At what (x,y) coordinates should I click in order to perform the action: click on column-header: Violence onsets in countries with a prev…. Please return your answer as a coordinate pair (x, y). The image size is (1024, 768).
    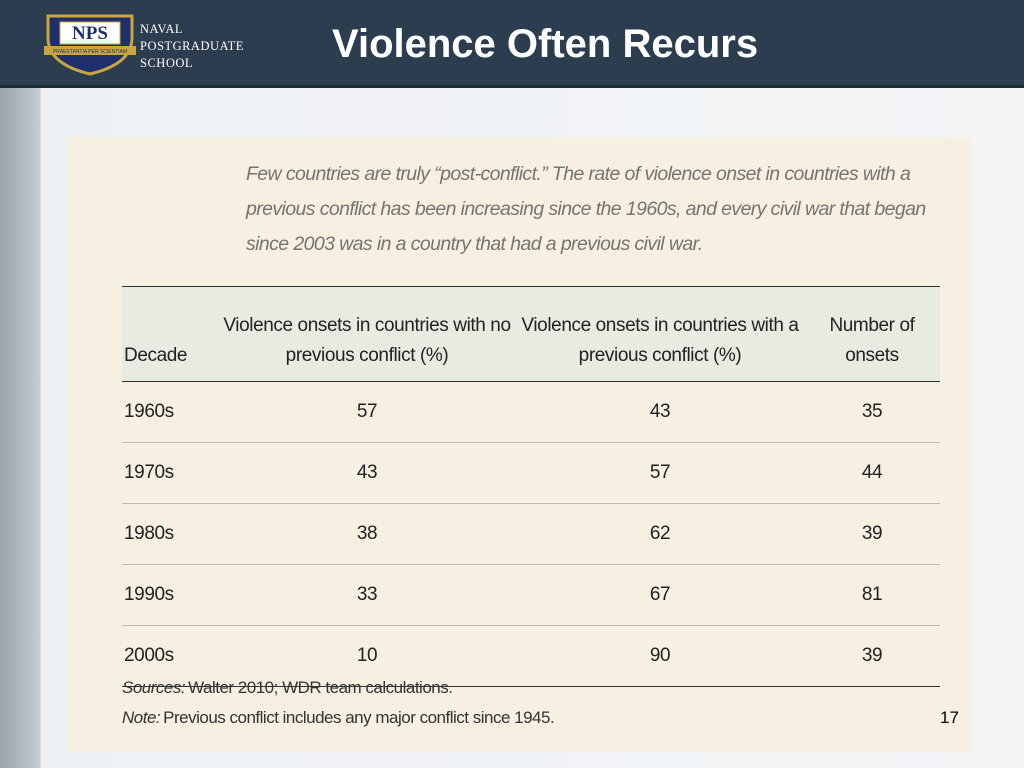
    Looking at the image, I should click on (660, 334).